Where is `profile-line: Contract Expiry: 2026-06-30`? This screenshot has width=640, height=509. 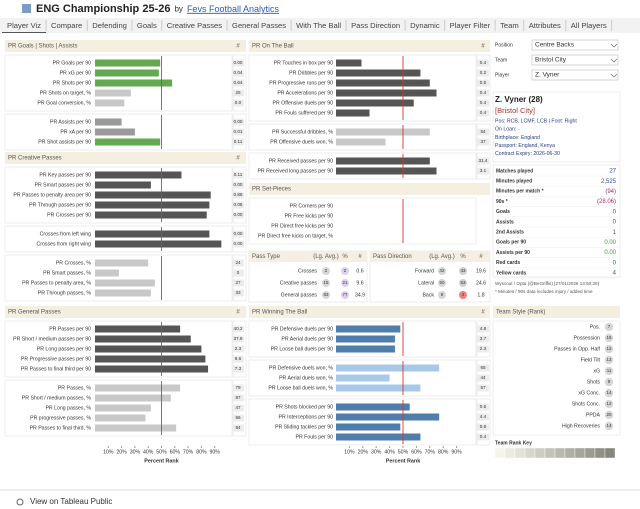 profile-line: Contract Expiry: 2026-06-30 is located at coordinates (527, 154).